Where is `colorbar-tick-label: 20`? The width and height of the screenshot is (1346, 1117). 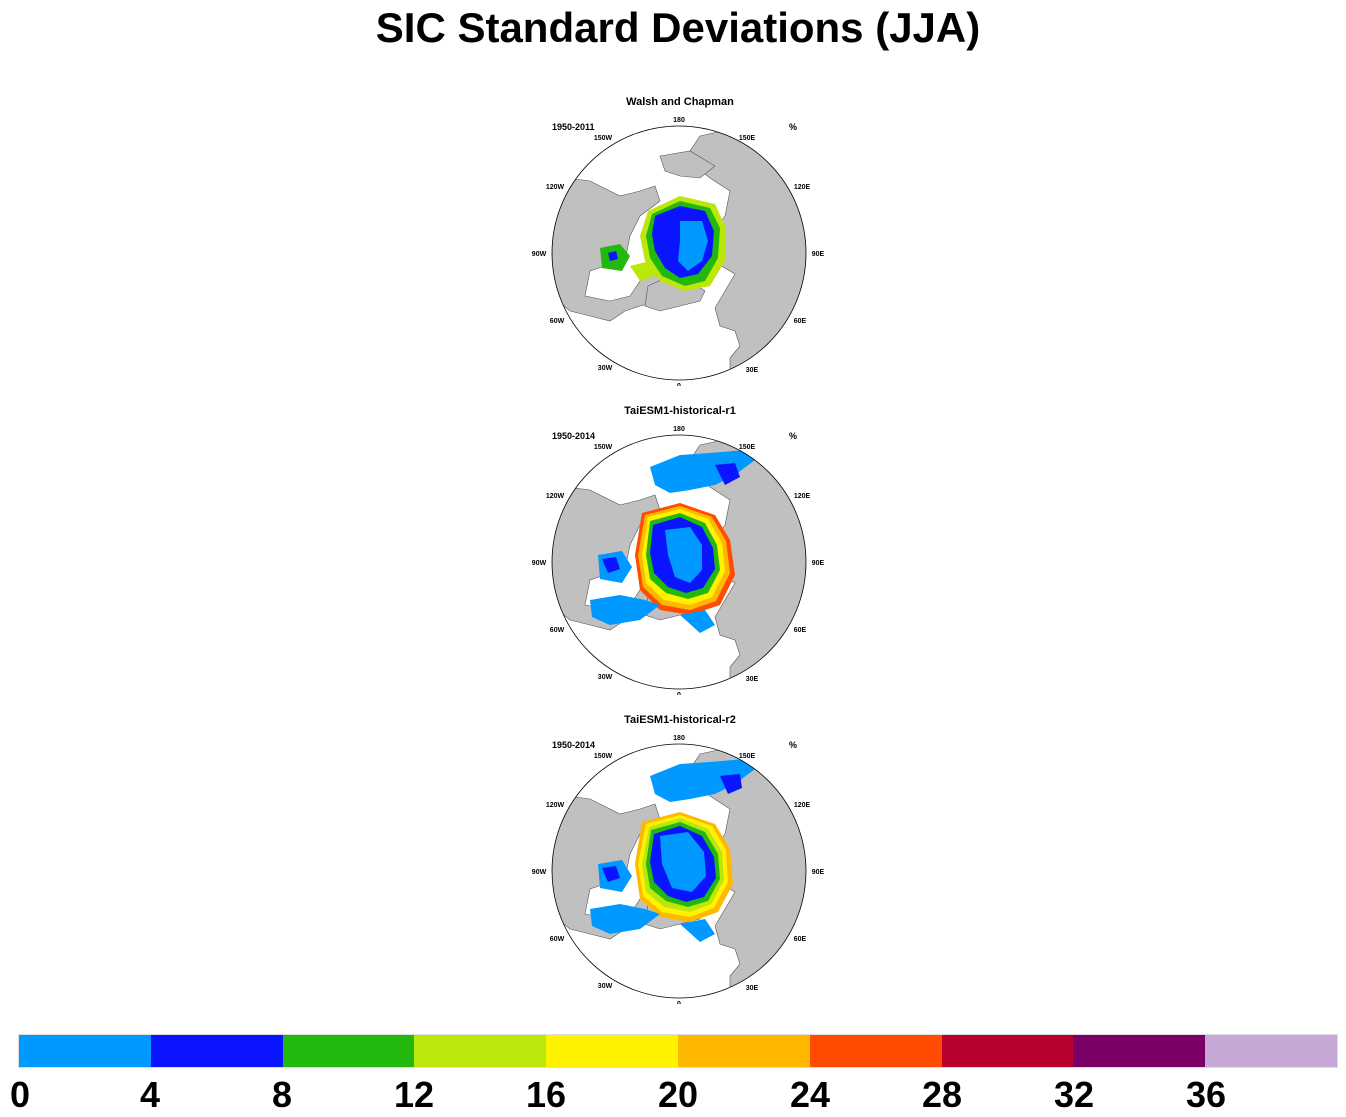
colorbar-tick-label: 20 is located at coordinates (678, 1094).